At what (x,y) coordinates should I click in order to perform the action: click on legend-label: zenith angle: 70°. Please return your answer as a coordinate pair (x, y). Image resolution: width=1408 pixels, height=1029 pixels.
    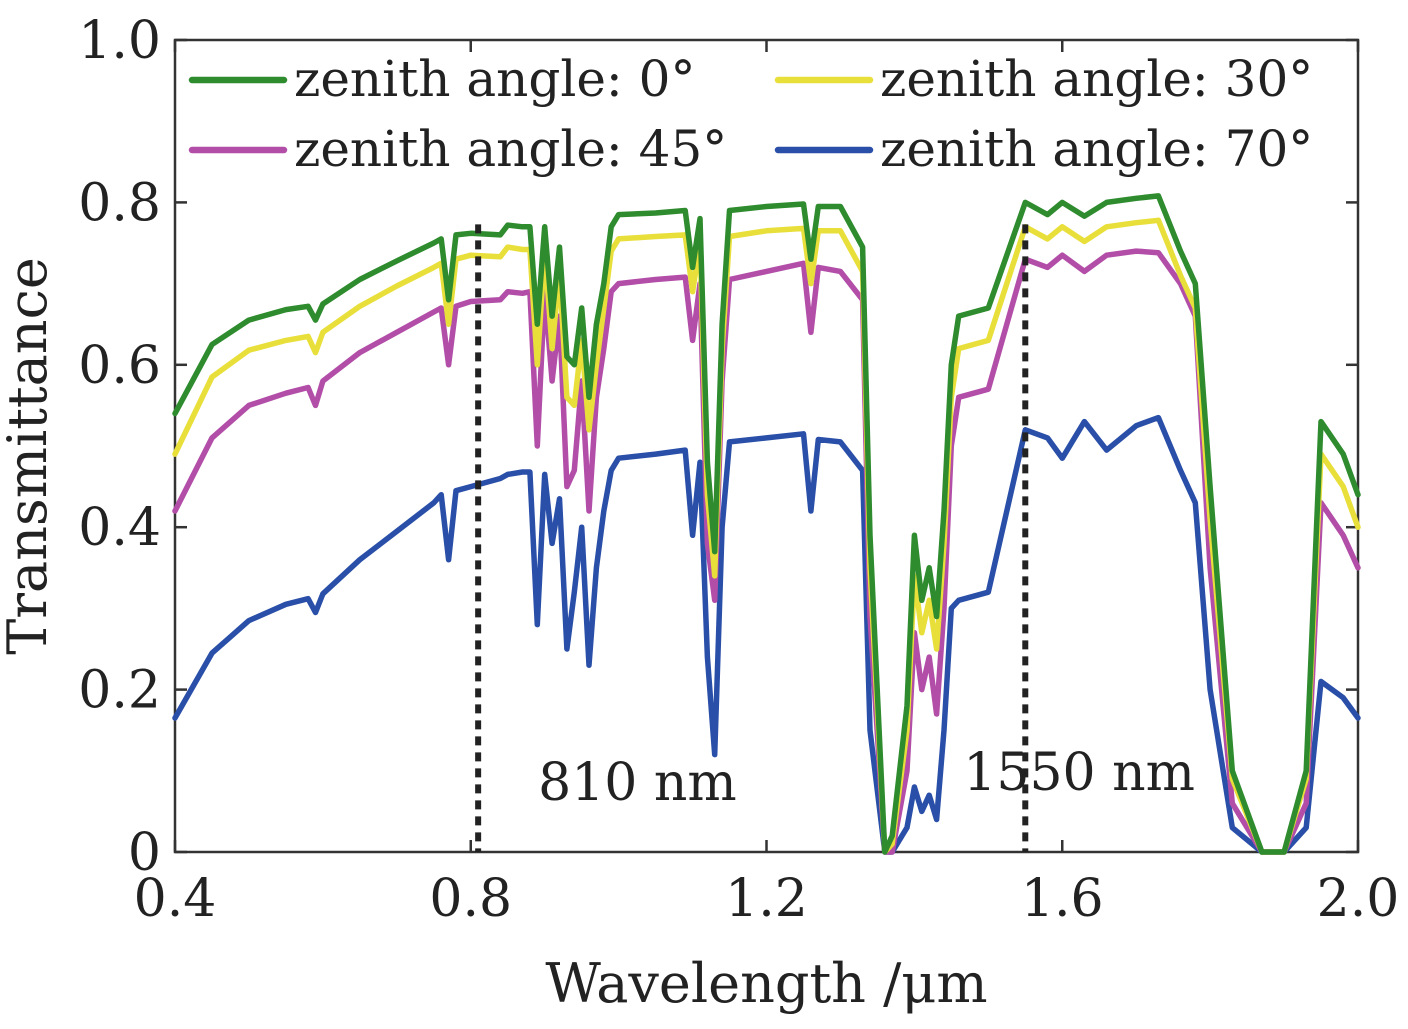
    Looking at the image, I should click on (1096, 149).